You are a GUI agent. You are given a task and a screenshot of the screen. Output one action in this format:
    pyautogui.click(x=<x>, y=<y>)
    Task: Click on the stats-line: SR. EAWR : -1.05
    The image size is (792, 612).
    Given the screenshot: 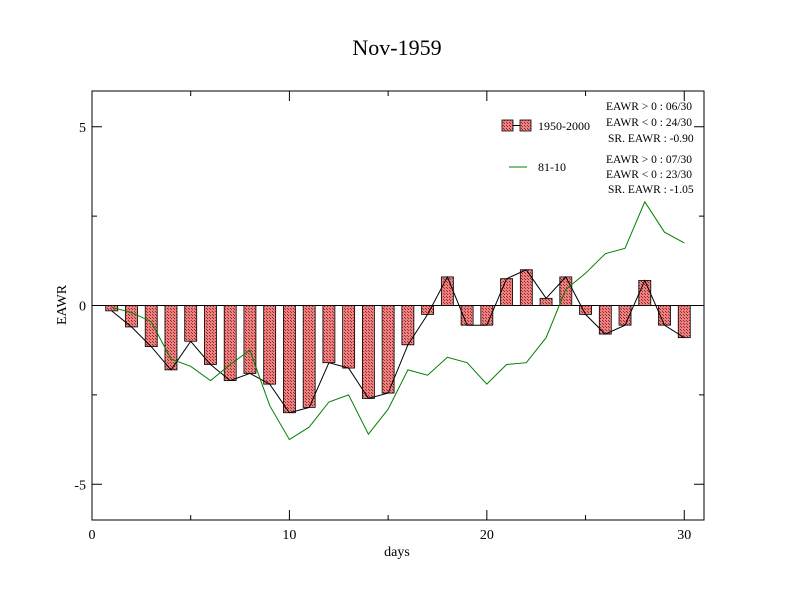 What is the action you would take?
    pyautogui.click(x=651, y=190)
    